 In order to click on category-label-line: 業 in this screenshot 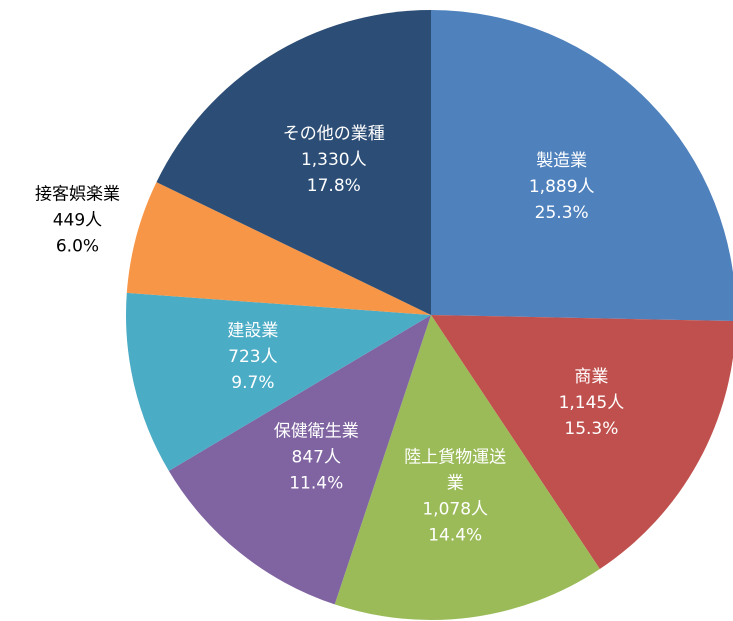, I will do `click(455, 483)`.